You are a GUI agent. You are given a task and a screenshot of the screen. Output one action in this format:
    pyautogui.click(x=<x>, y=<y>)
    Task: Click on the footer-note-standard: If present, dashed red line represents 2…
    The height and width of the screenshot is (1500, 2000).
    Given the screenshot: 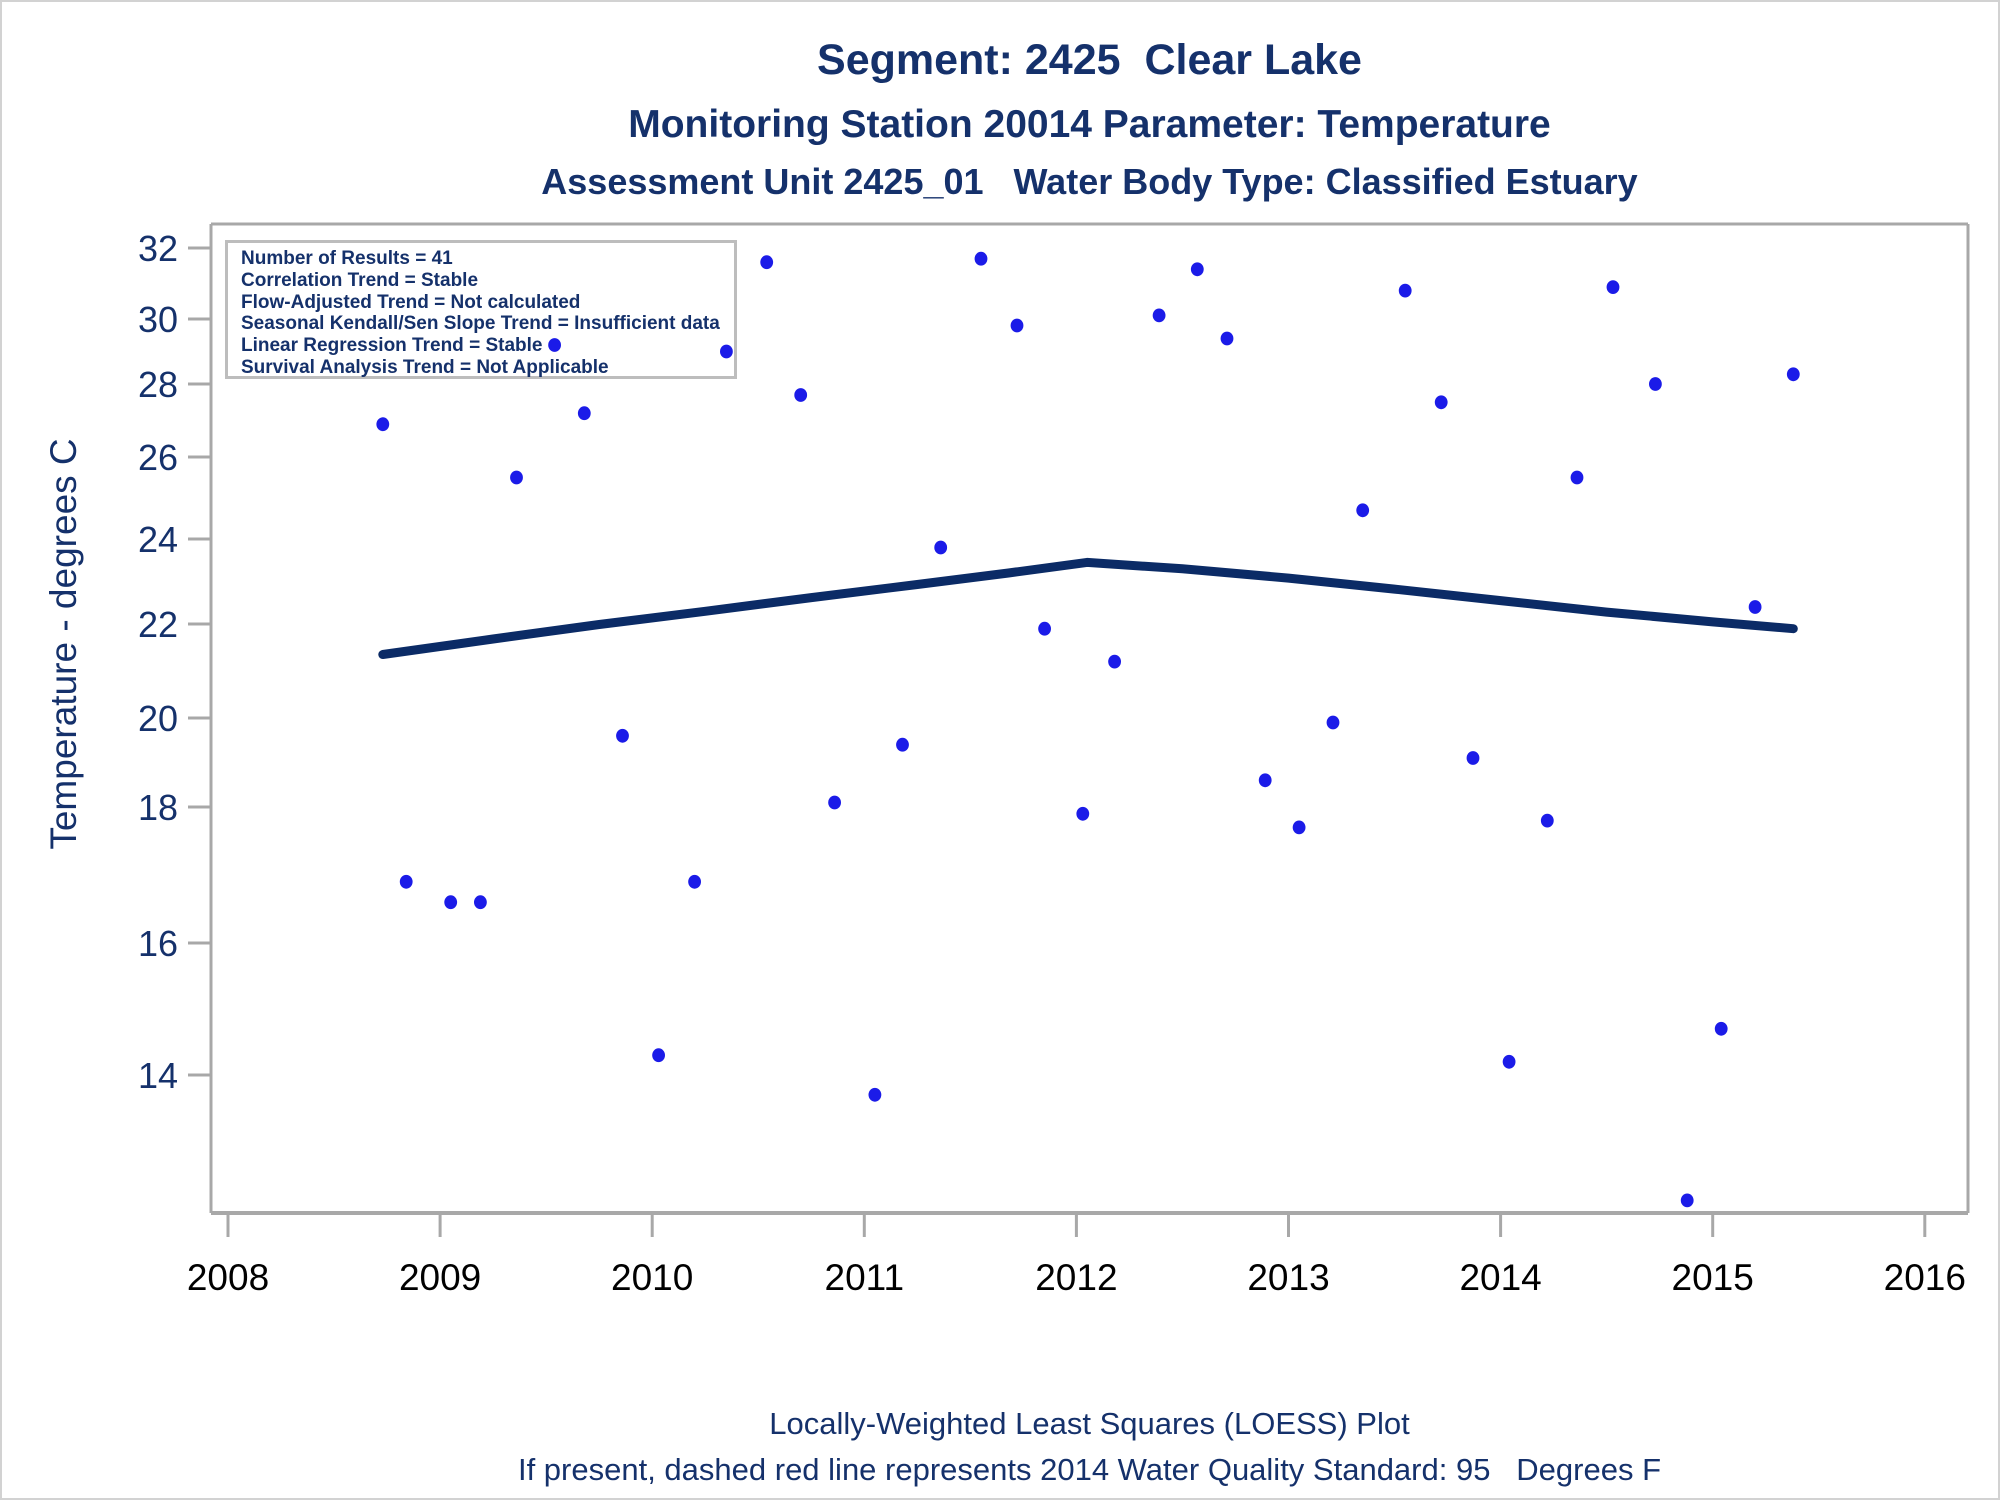 What is the action you would take?
    pyautogui.click(x=1089, y=1469)
    